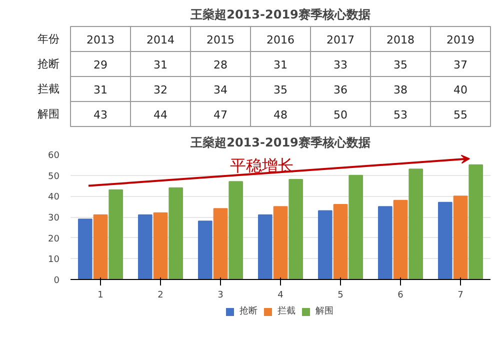  I want to click on y-tick-label: 10, so click(54, 260).